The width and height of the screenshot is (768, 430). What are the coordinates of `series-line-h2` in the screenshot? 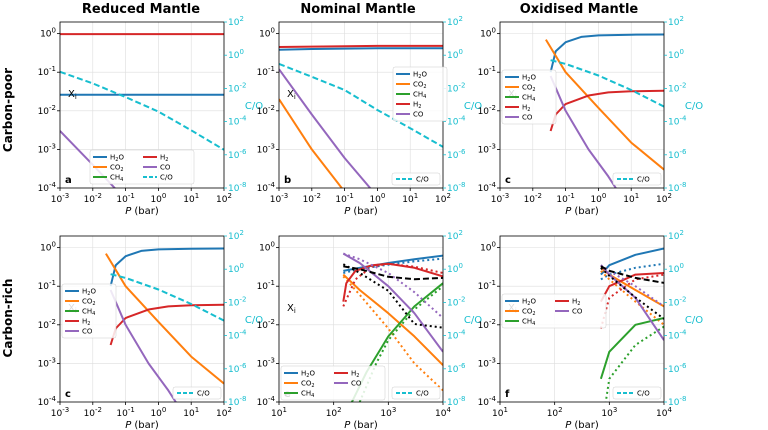 It's located at (632, 287).